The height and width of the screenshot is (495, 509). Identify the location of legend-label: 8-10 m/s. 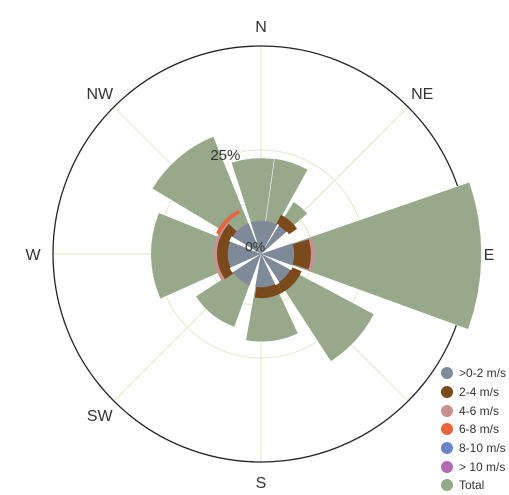
(482, 448).